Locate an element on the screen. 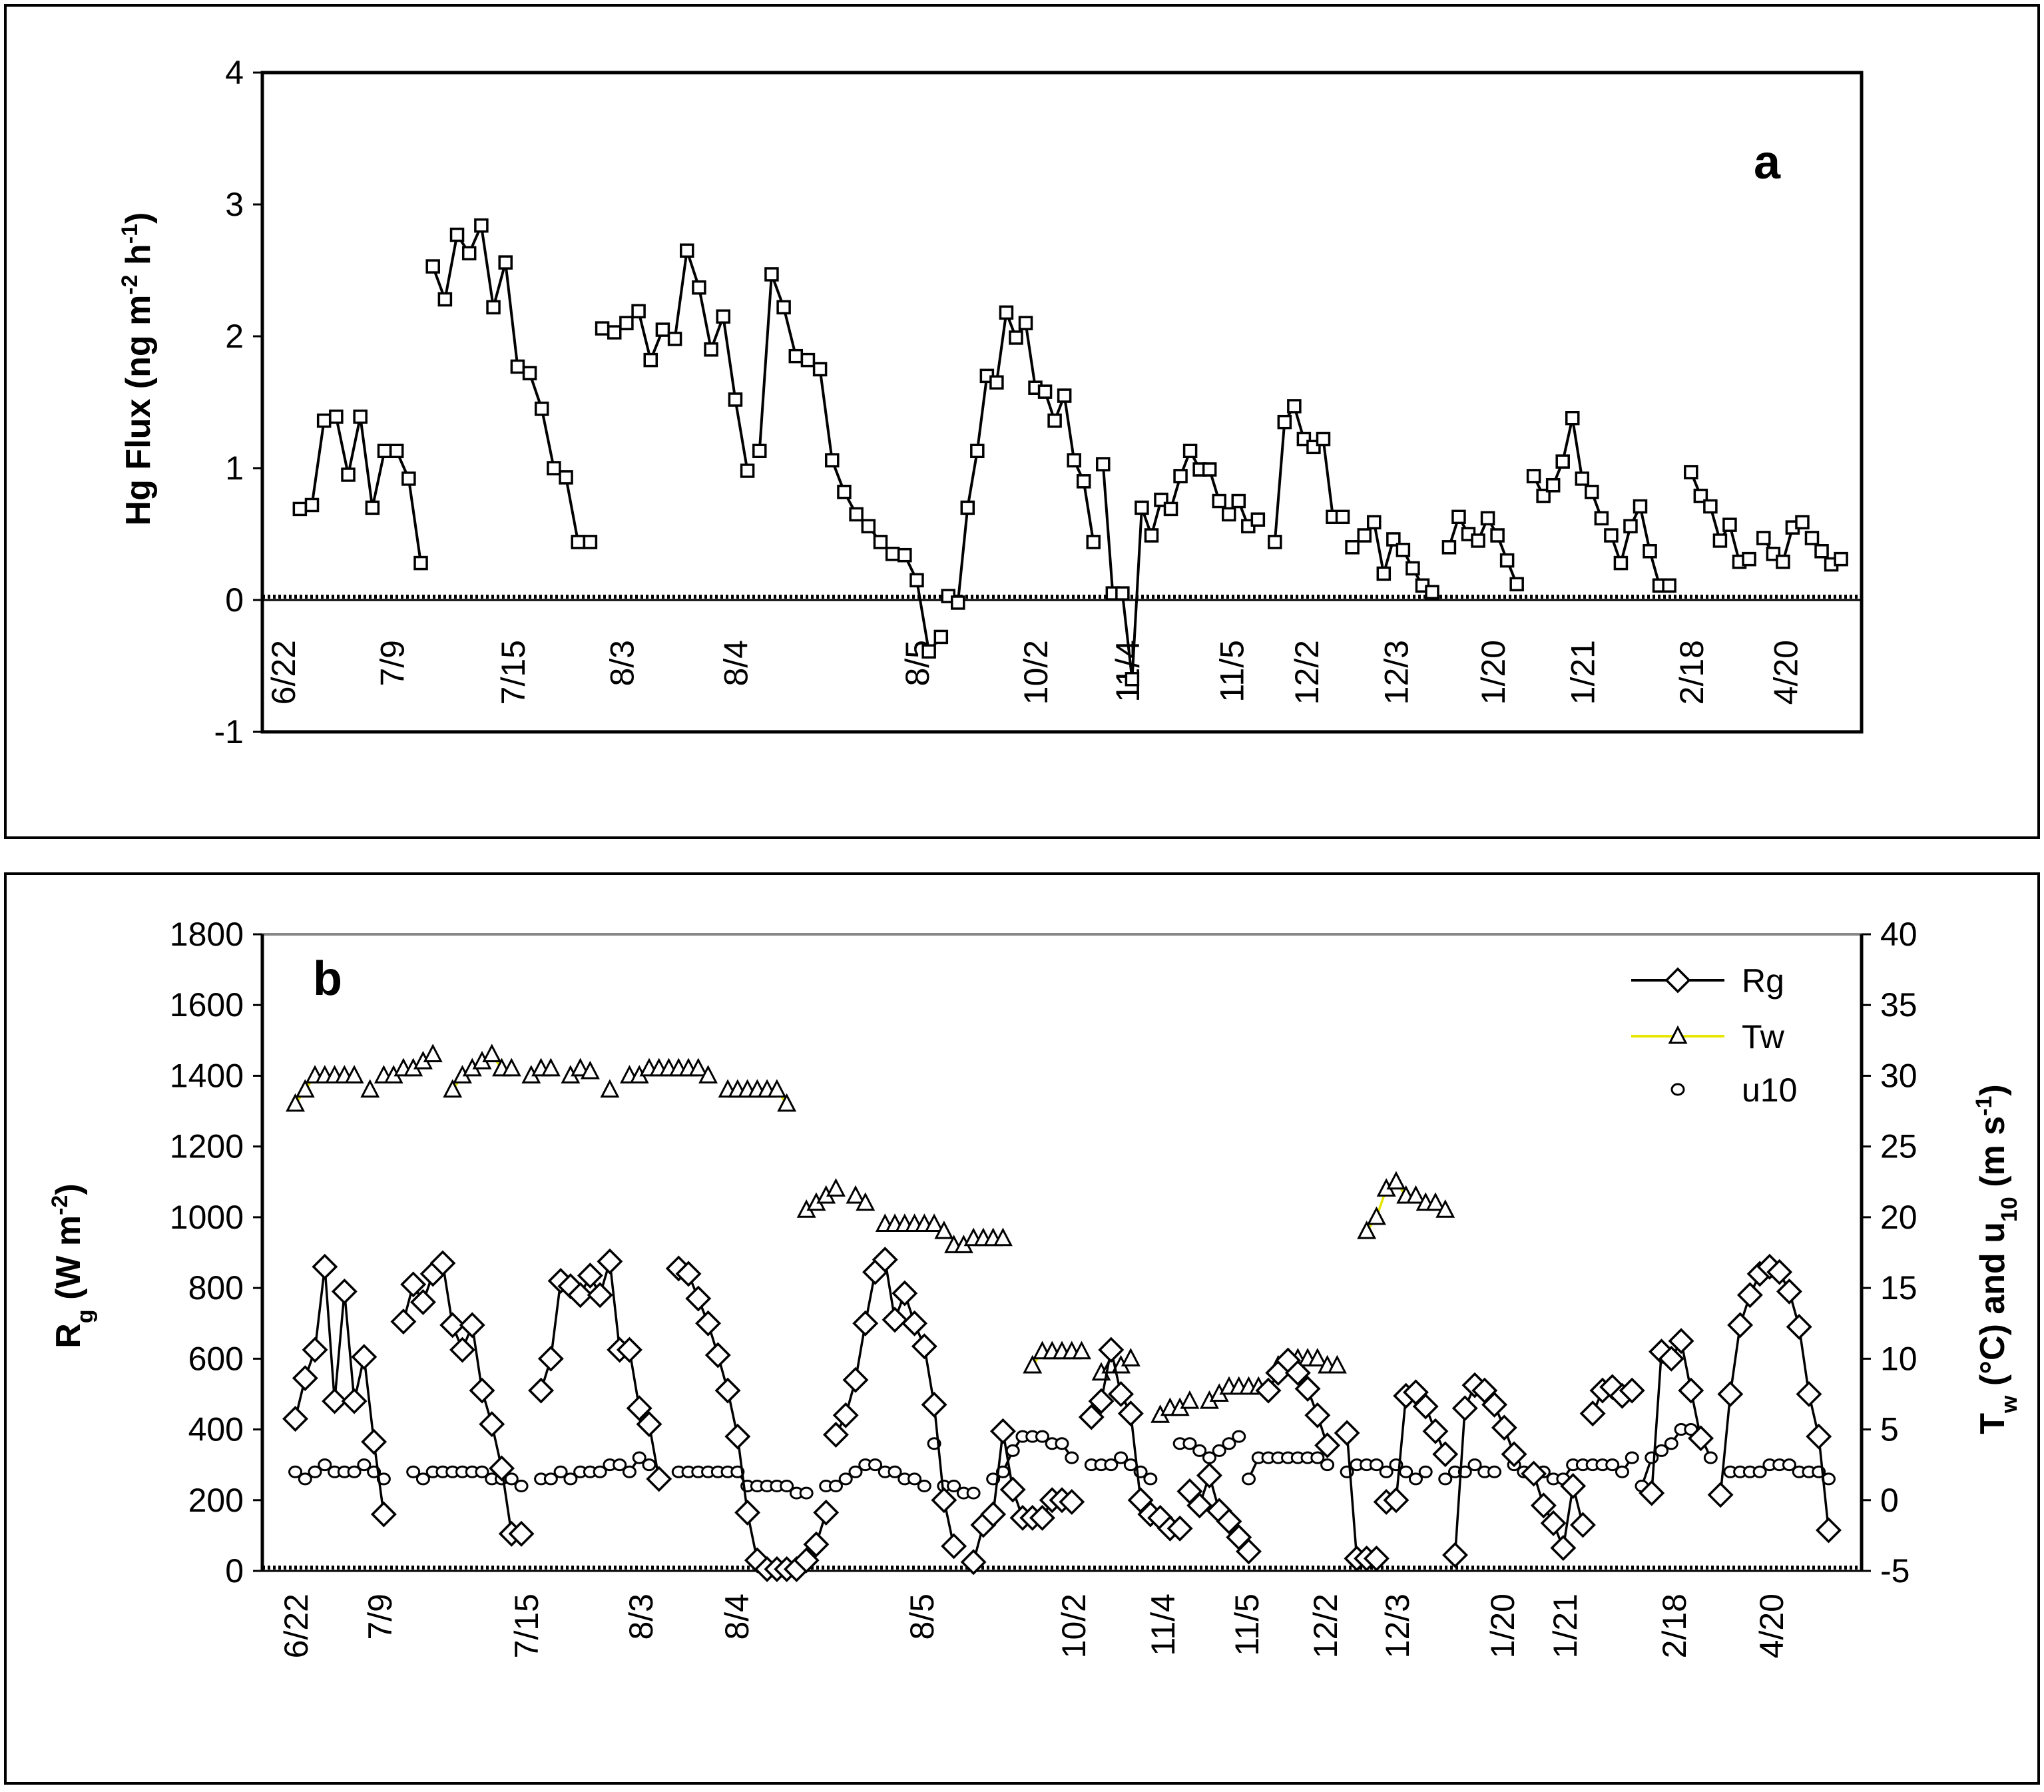 The height and width of the screenshot is (1792, 2044). date-label-b: 4/20 is located at coordinates (1772, 1626).